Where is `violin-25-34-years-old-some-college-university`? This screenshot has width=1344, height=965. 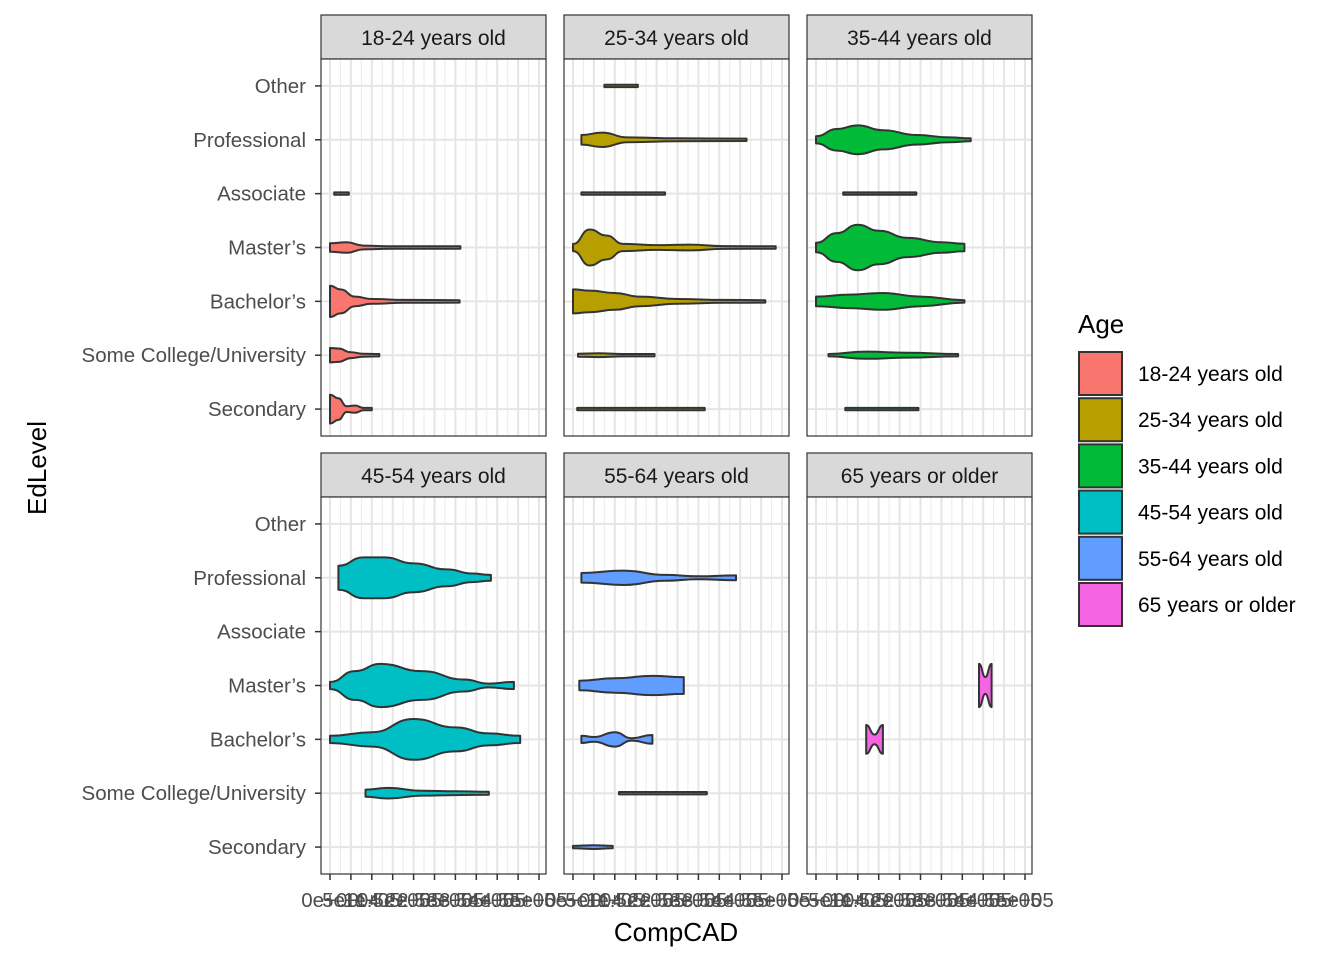
violin-25-34-years-old-some-college-university is located at coordinates (616, 355).